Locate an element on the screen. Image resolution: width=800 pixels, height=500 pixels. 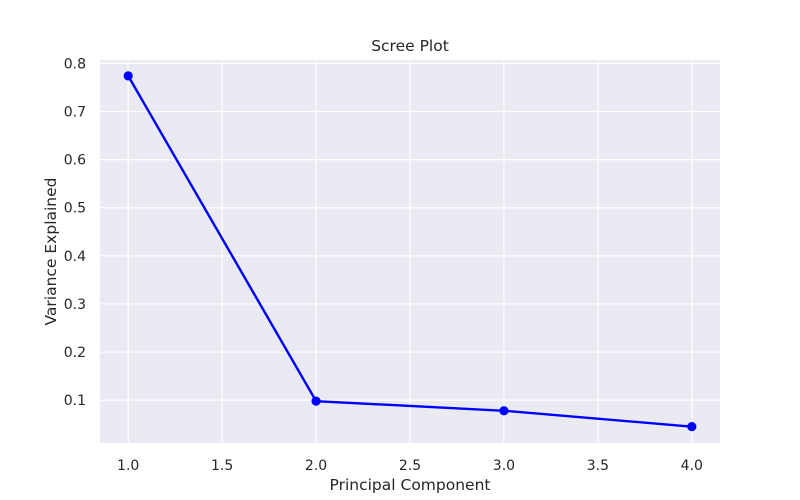
chart-title: Scree Plot is located at coordinates (410, 46).